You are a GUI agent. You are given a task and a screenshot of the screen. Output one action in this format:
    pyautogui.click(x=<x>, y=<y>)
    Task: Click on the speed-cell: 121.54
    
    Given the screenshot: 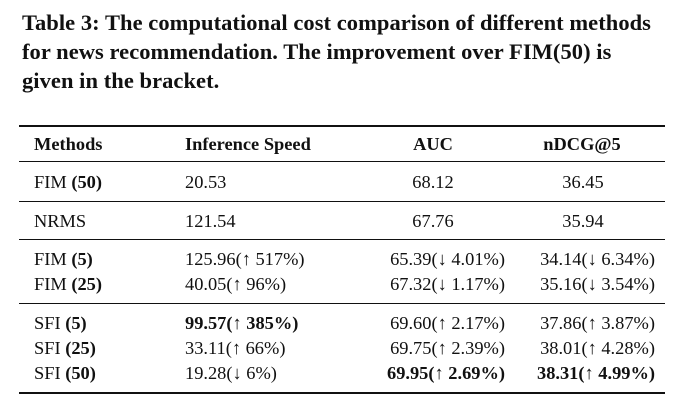 What is the action you would take?
    pyautogui.click(x=210, y=221)
    